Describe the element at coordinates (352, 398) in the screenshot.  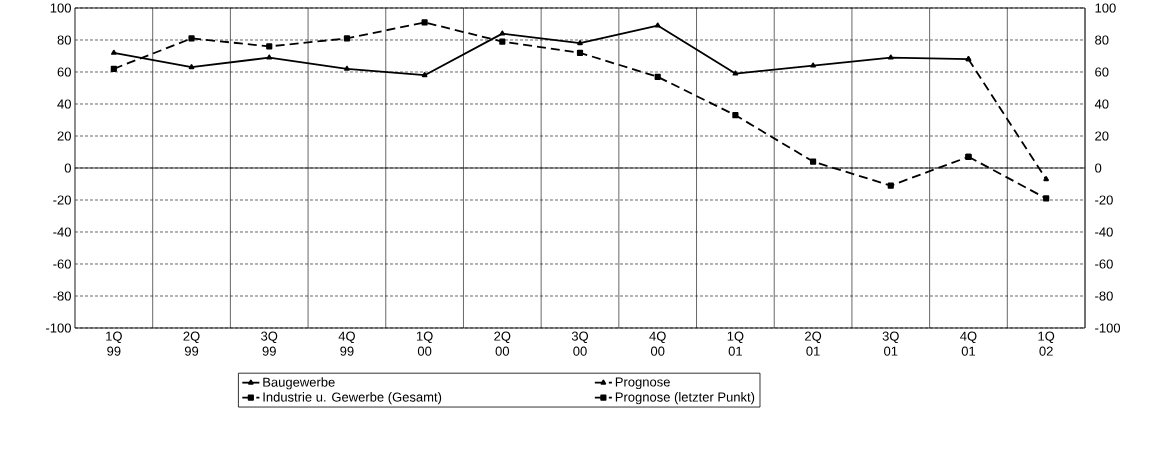
I see `legend-label: Industrie u. Gewerbe (Gesamt)` at that location.